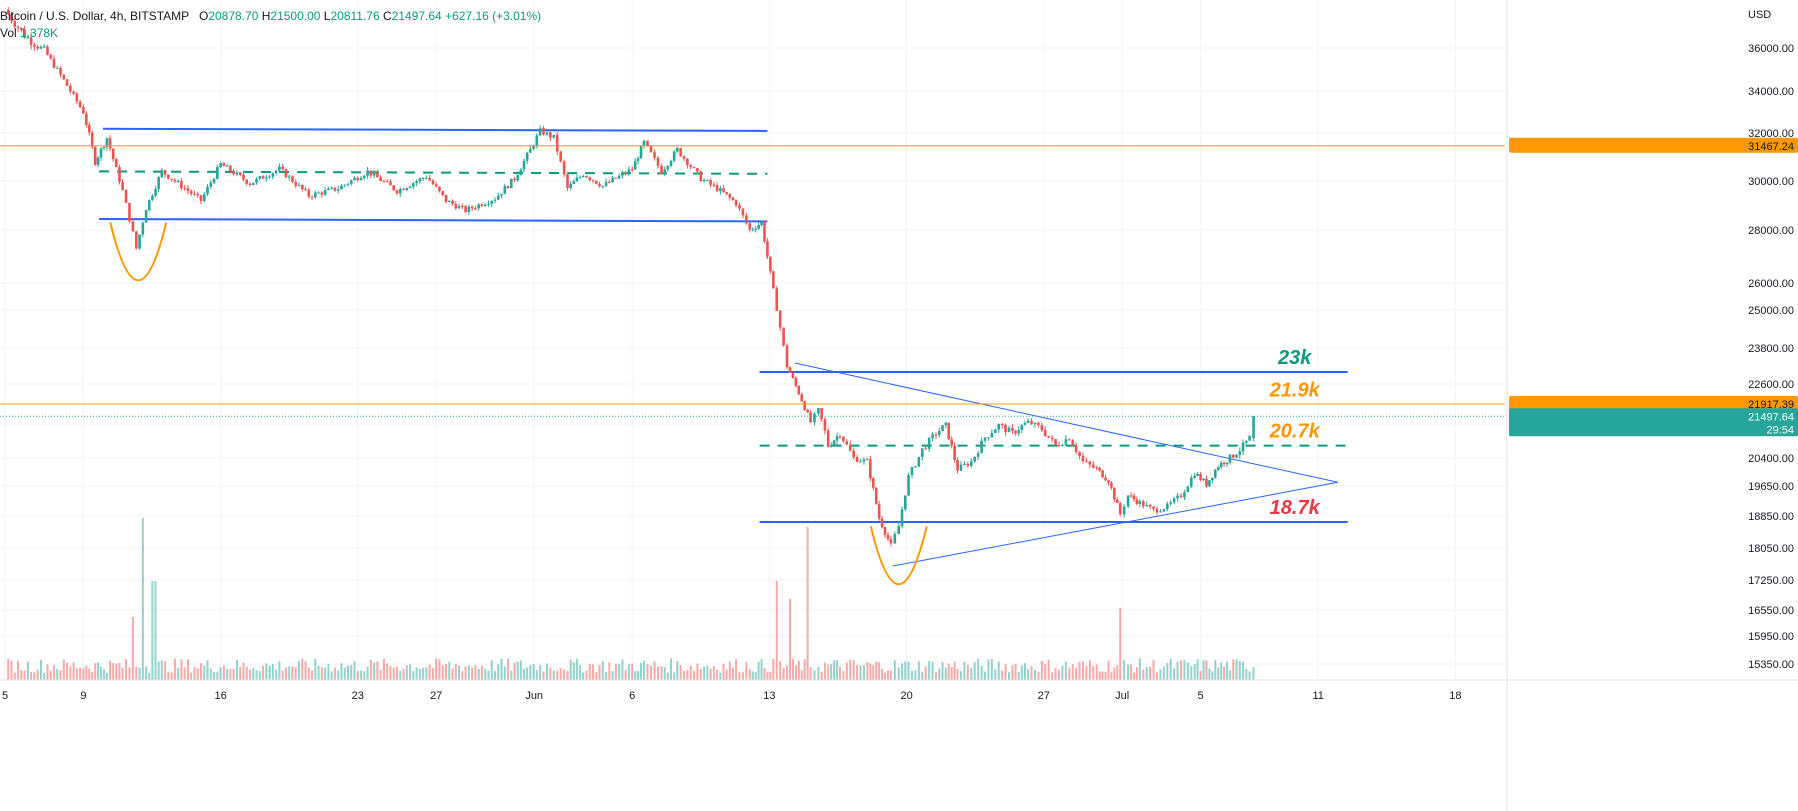 The width and height of the screenshot is (1798, 811). Describe the element at coordinates (1760, 15) in the screenshot. I see `currency-label: USD` at that location.